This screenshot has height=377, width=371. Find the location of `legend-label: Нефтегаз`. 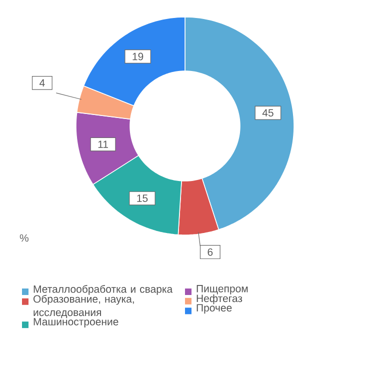

legend-label: Нефтегаз is located at coordinates (219, 299).